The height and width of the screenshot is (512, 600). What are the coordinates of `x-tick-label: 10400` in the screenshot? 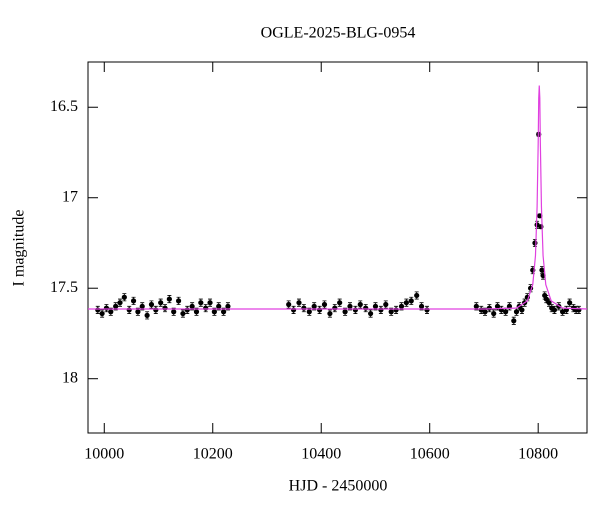 It's located at (321, 454).